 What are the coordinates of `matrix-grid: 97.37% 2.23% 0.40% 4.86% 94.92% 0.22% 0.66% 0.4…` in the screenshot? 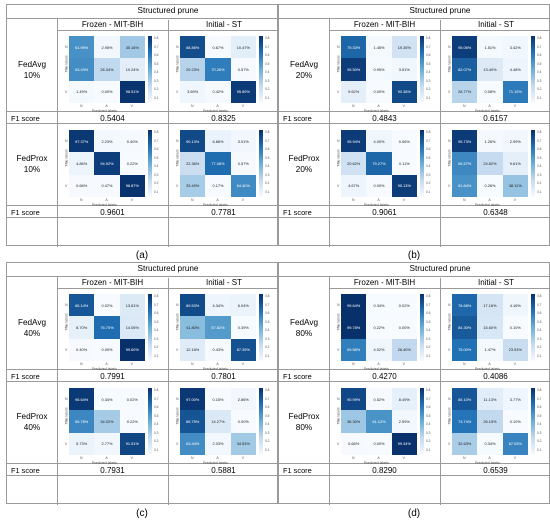 It's located at (107, 163).